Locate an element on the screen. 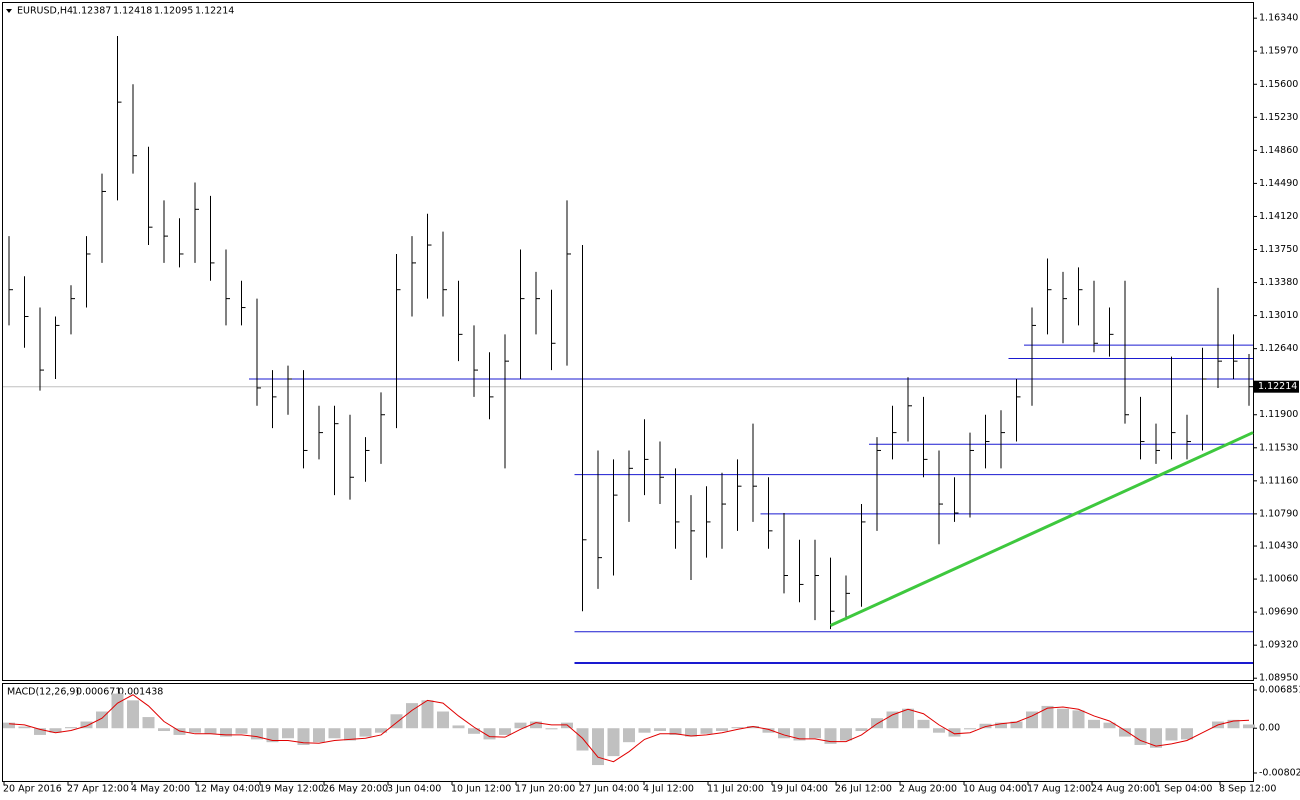 This screenshot has width=1300, height=800. y-tick-label: 1.10790 is located at coordinates (1278, 513).